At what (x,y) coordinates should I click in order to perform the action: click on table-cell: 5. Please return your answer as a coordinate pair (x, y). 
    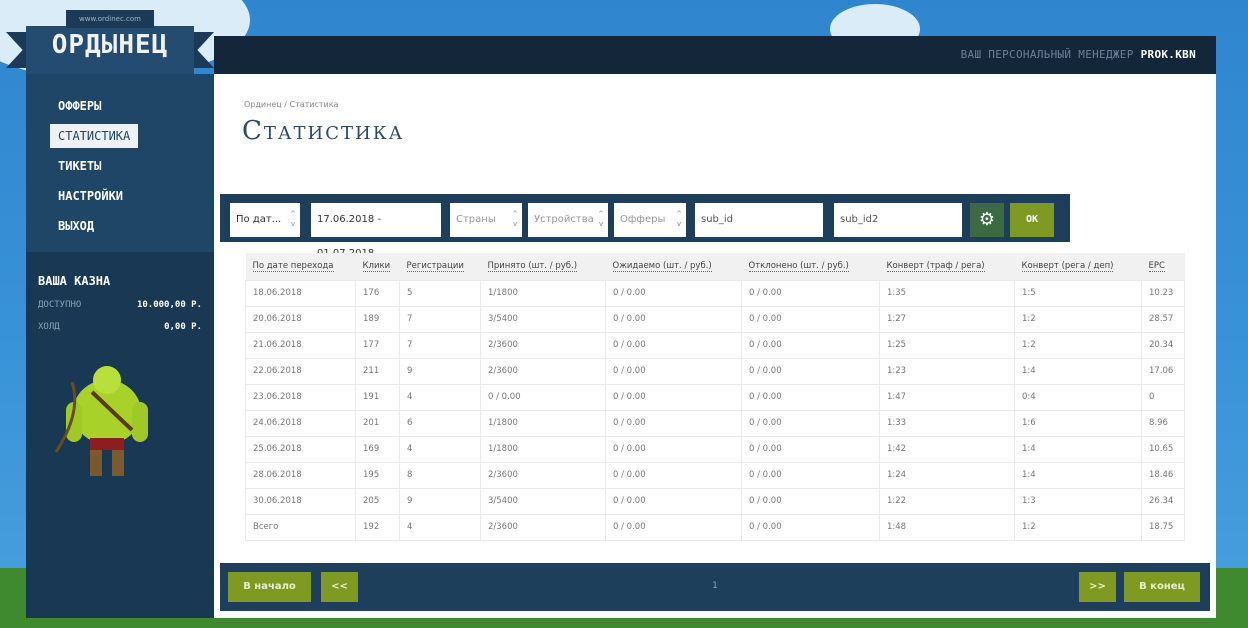
    Looking at the image, I should click on (440, 293).